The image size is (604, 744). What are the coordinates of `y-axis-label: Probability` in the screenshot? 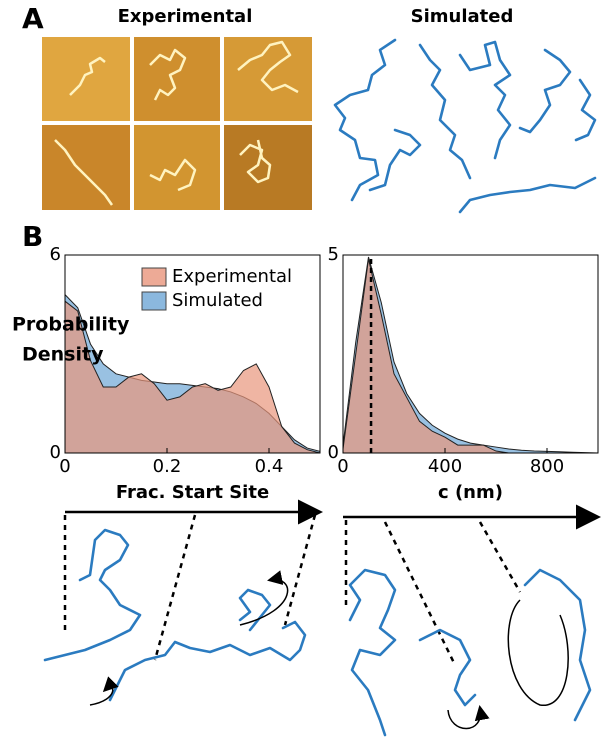 It's located at (71, 325).